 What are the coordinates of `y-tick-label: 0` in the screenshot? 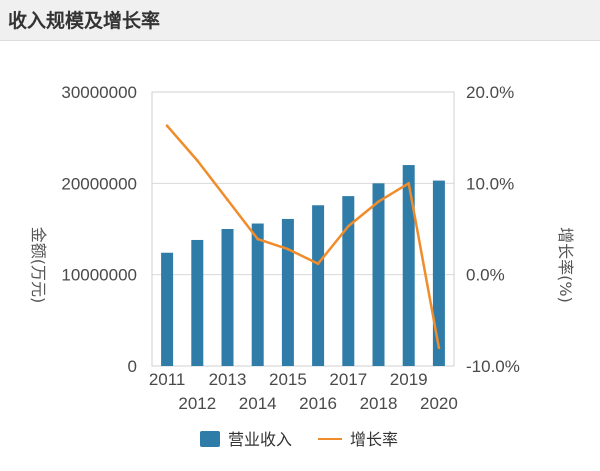 It's located at (132, 366).